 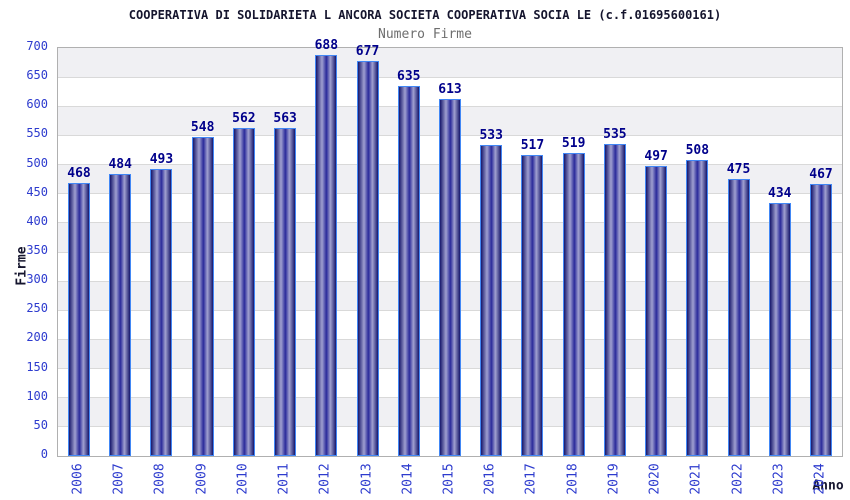 I want to click on x-tick-label: 2014, so click(x=408, y=479).